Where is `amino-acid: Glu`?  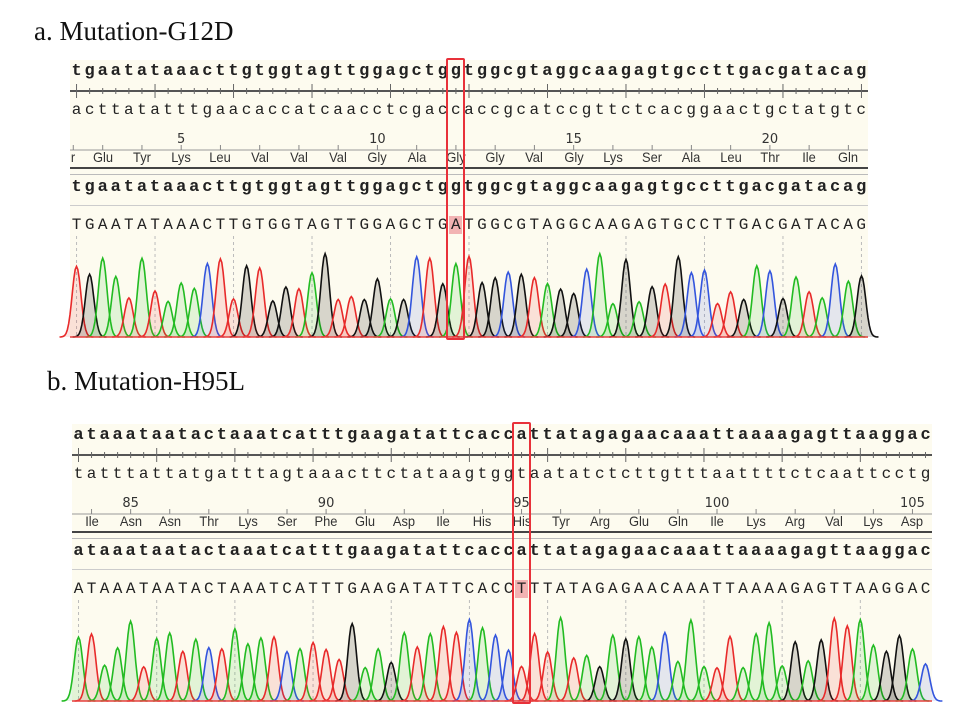
amino-acid: Glu is located at coordinates (638, 521).